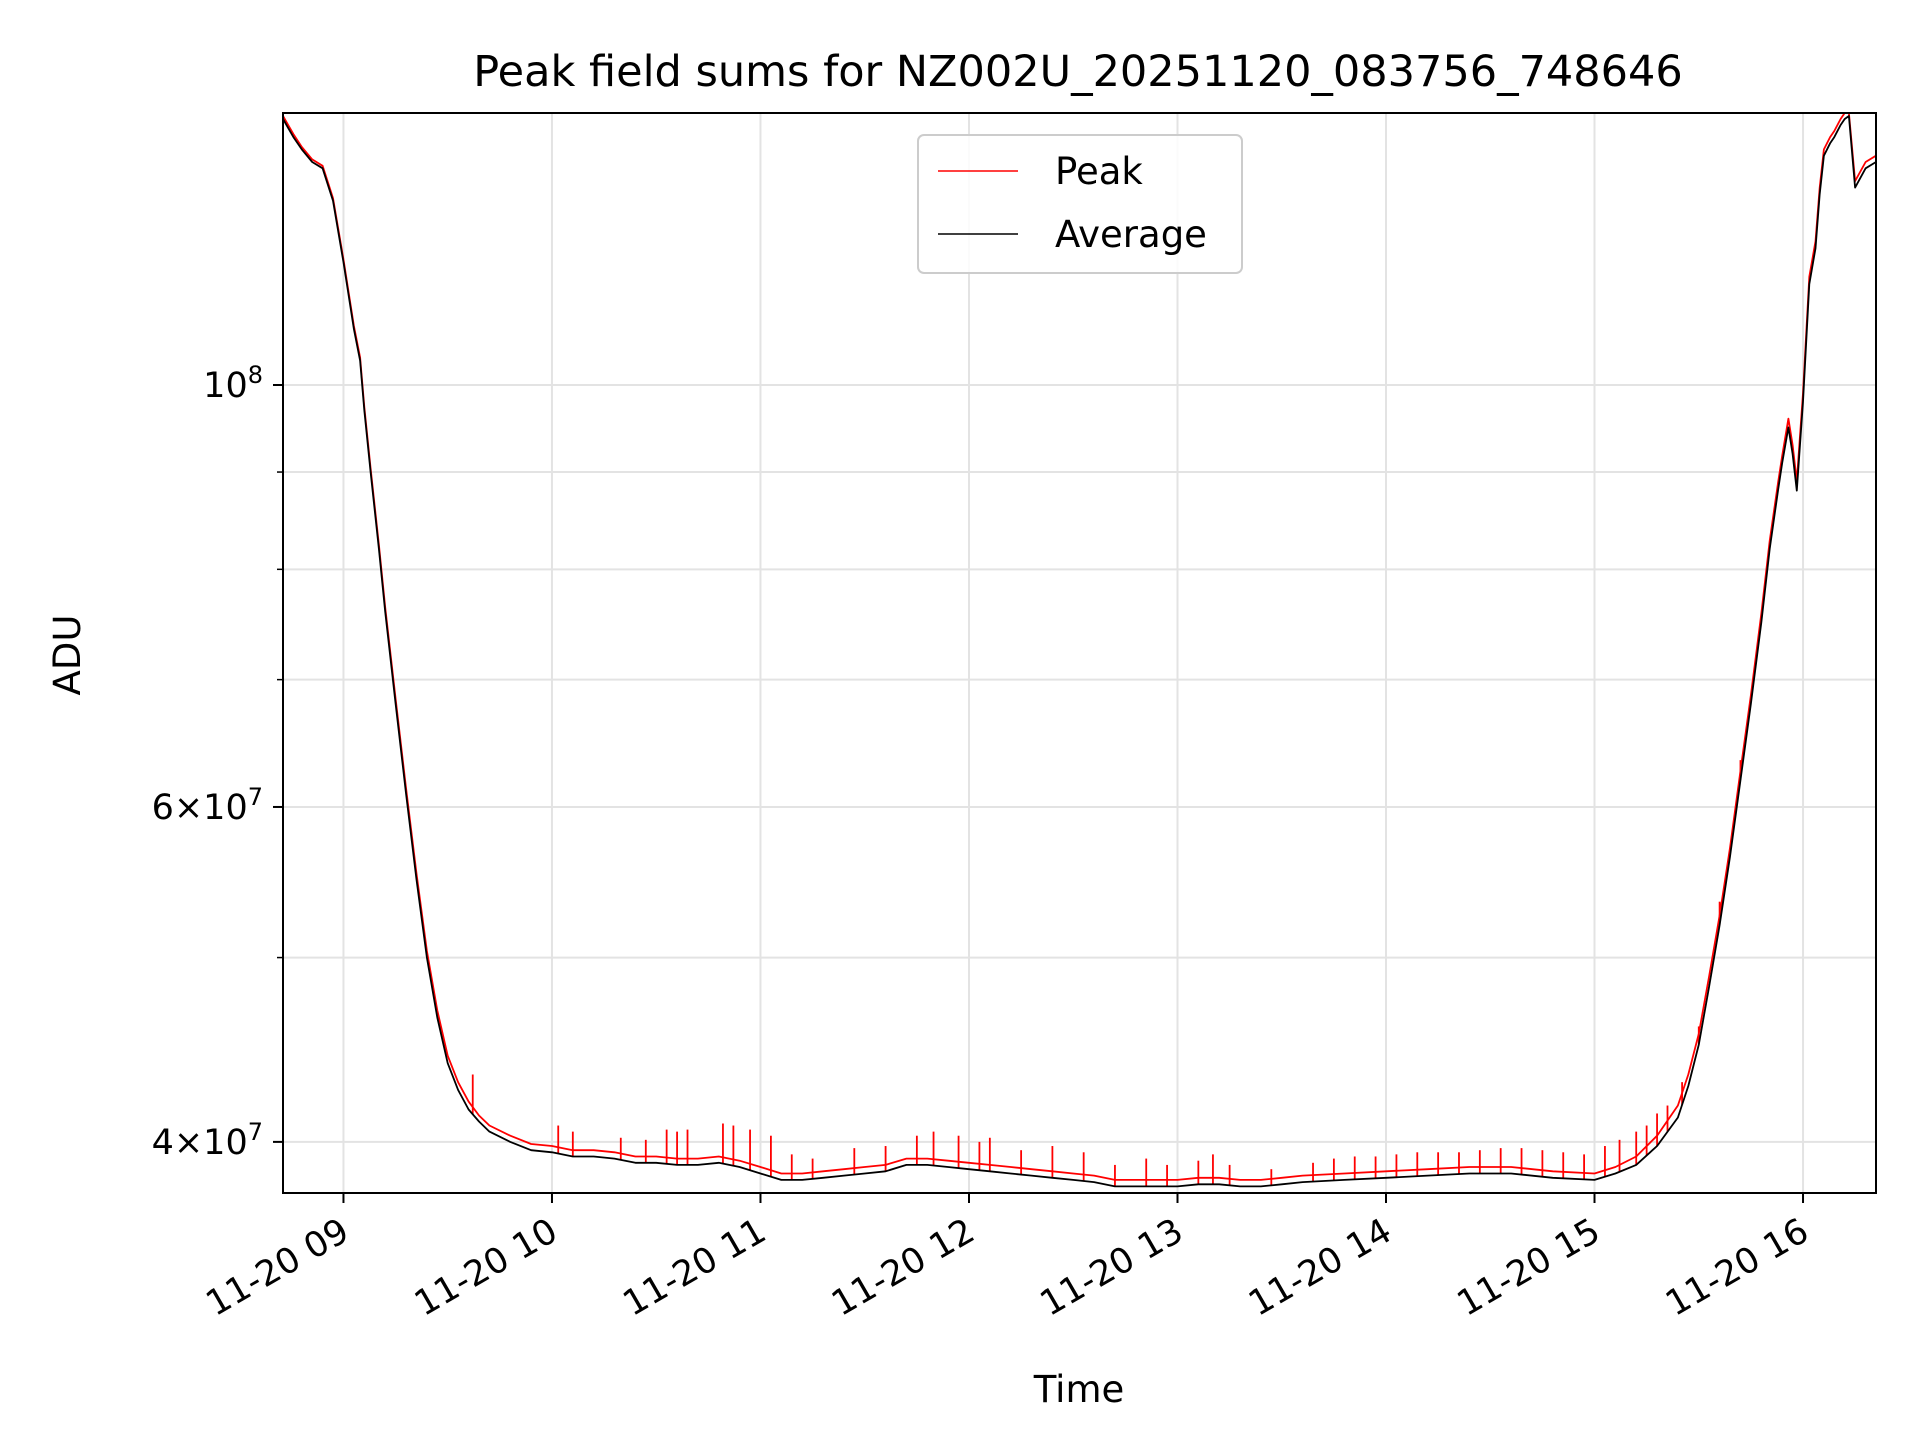 This screenshot has height=1440, width=1920. I want to click on legend-label-average: Average, so click(1131, 234).